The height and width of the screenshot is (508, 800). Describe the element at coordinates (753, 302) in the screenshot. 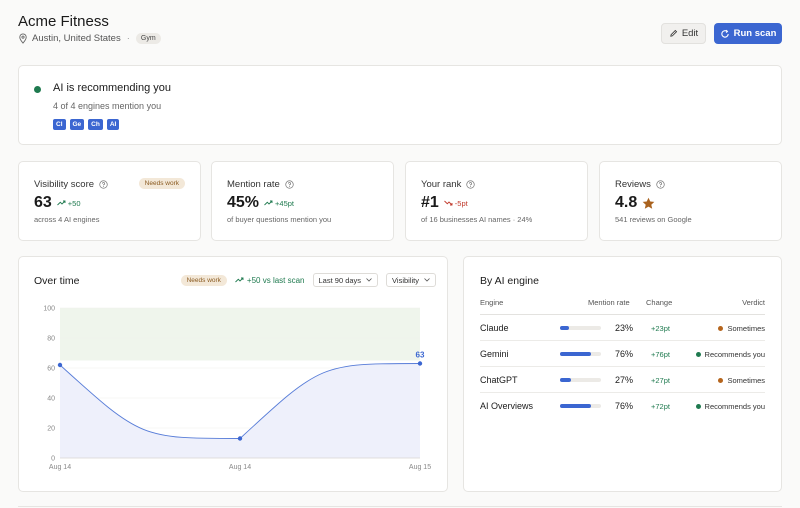

I see `col-verdict: Verdict` at that location.